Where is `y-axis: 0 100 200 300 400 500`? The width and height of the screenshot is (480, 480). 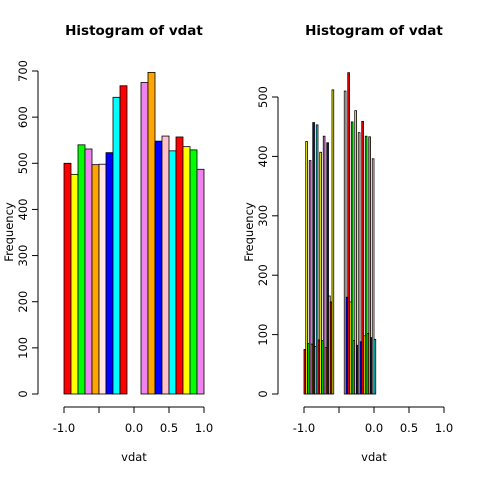 y-axis: 0 100 200 300 400 500 is located at coordinates (267, 242).